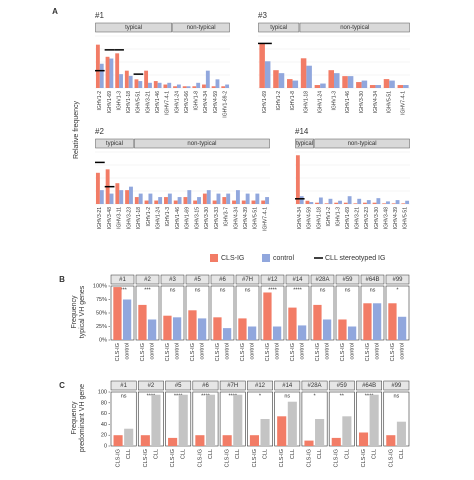 The width and height of the screenshot is (474, 480). Describe the element at coordinates (214, 258) in the screenshot. I see `legend-swatch` at that location.